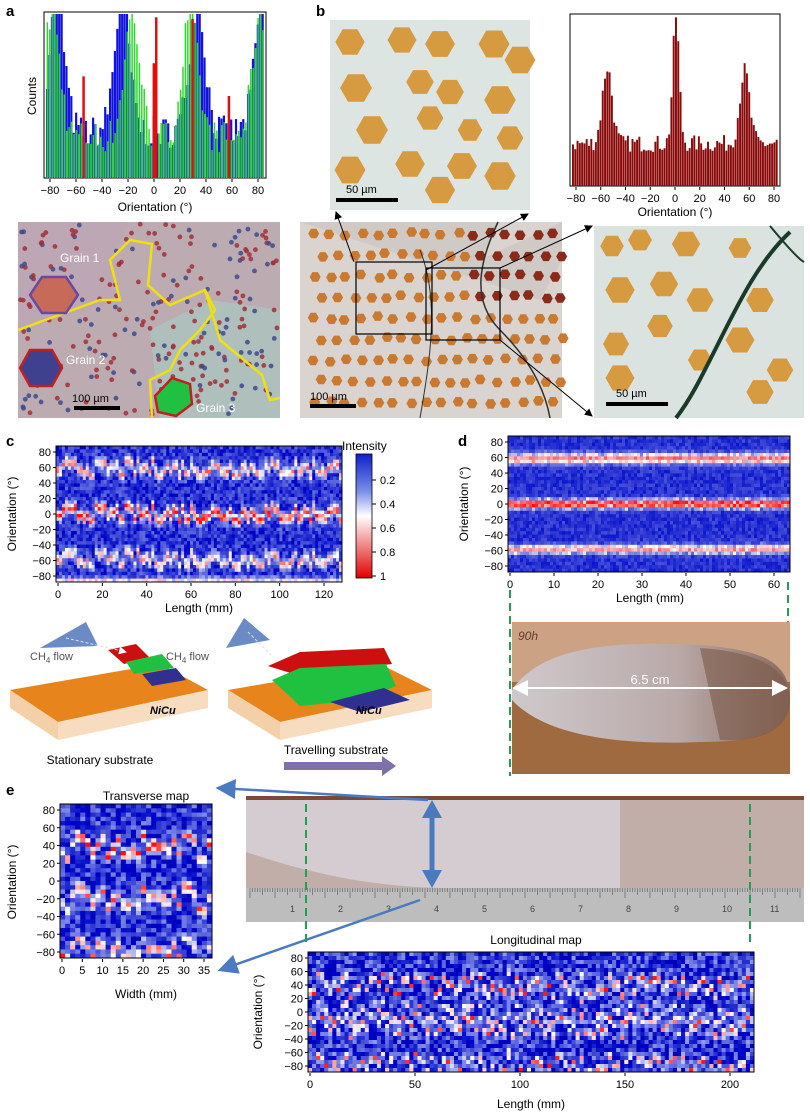  I want to click on panel-b-center-scalebar, so click(333, 406).